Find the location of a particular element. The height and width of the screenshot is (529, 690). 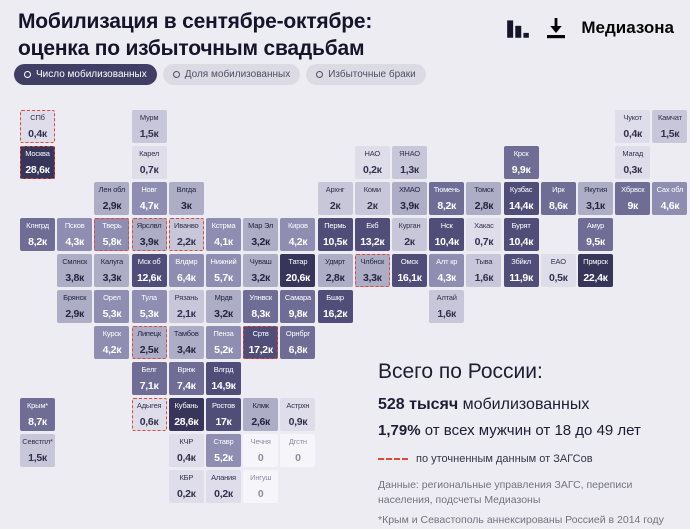

region-tile: ХМАО 3,9к is located at coordinates (409, 198).